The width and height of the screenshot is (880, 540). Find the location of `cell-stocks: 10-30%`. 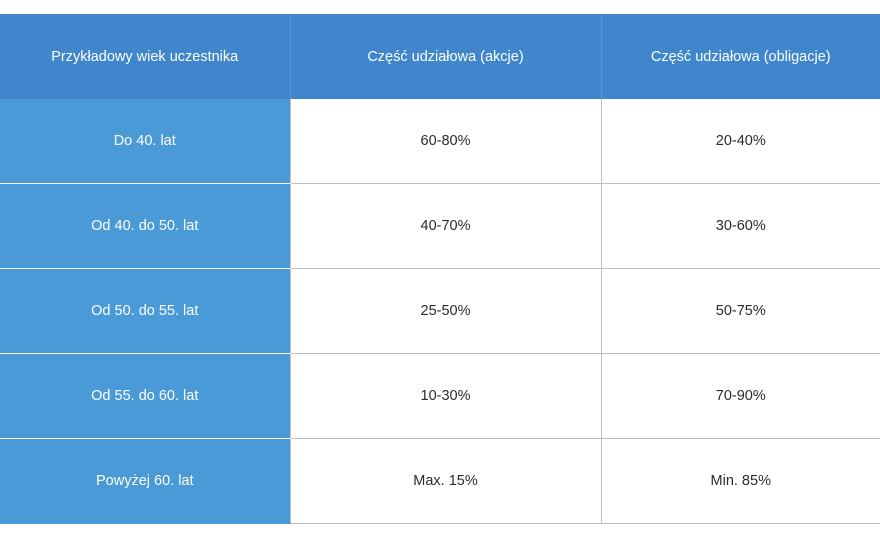

cell-stocks: 10-30% is located at coordinates (445, 396).